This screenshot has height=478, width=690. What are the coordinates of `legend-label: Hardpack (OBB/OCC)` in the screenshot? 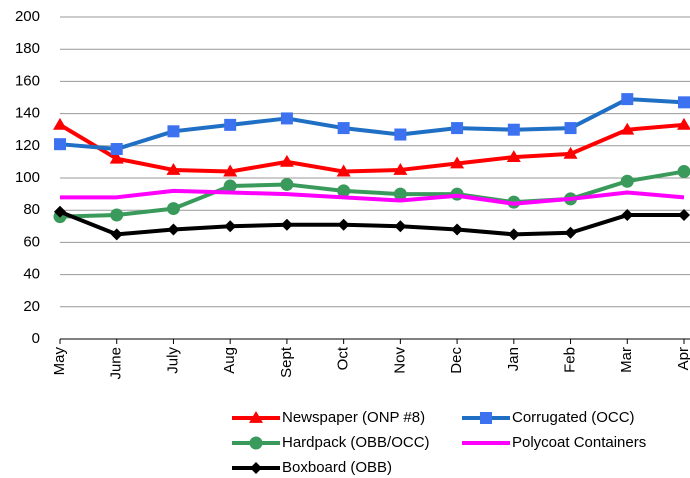 It's located at (356, 442).